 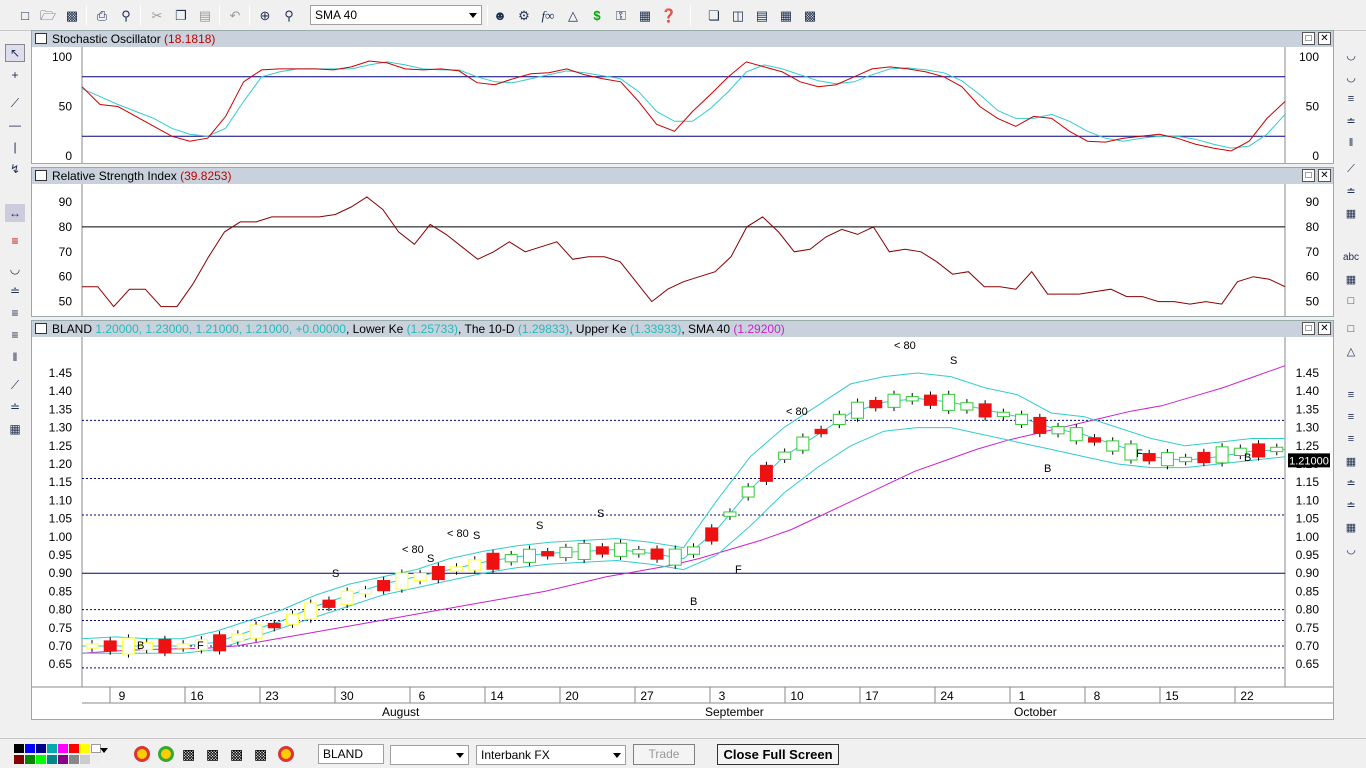 I want to click on vertical-line-tool-icon: |, so click(x=15, y=147).